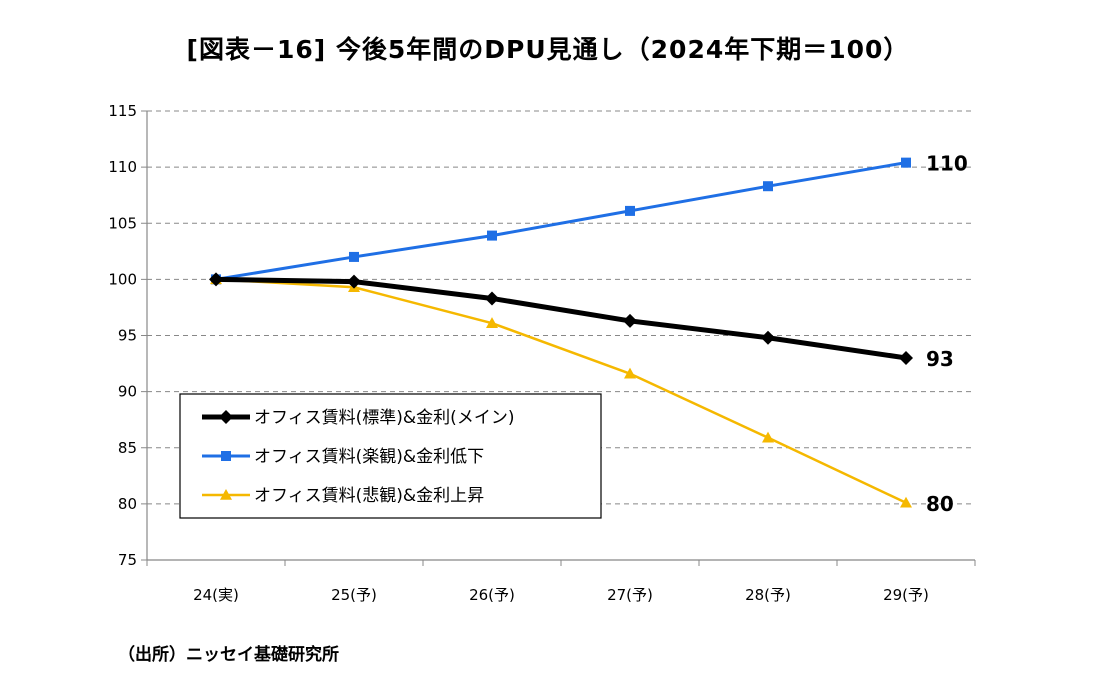 This screenshot has height=689, width=1096. What do you see at coordinates (492, 595) in the screenshot?
I see `x-tick-label: 26(予)` at bounding box center [492, 595].